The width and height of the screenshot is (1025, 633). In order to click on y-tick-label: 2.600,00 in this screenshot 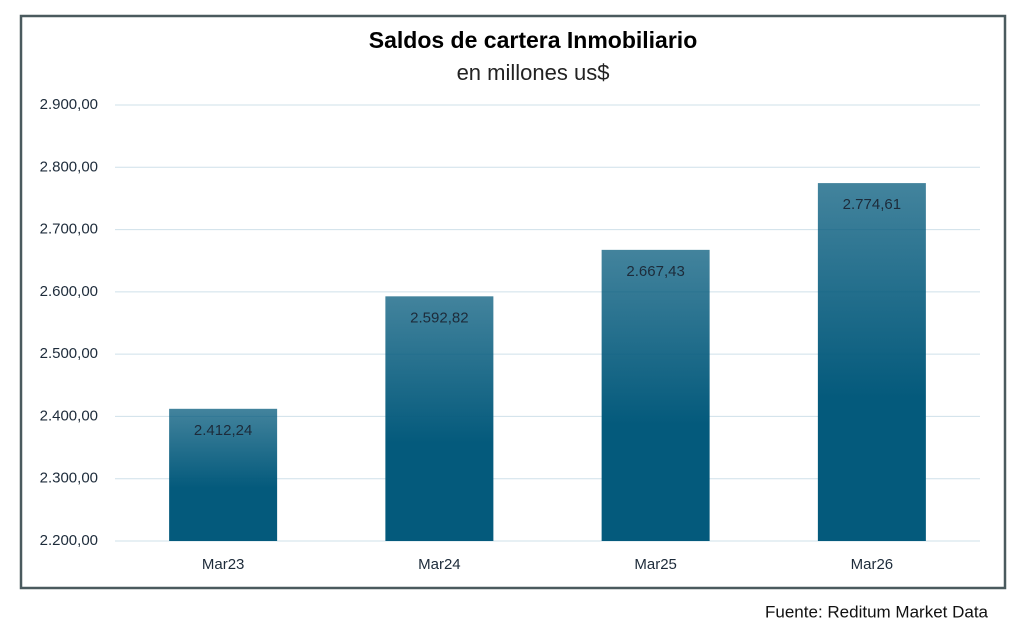, I will do `click(69, 291)`.